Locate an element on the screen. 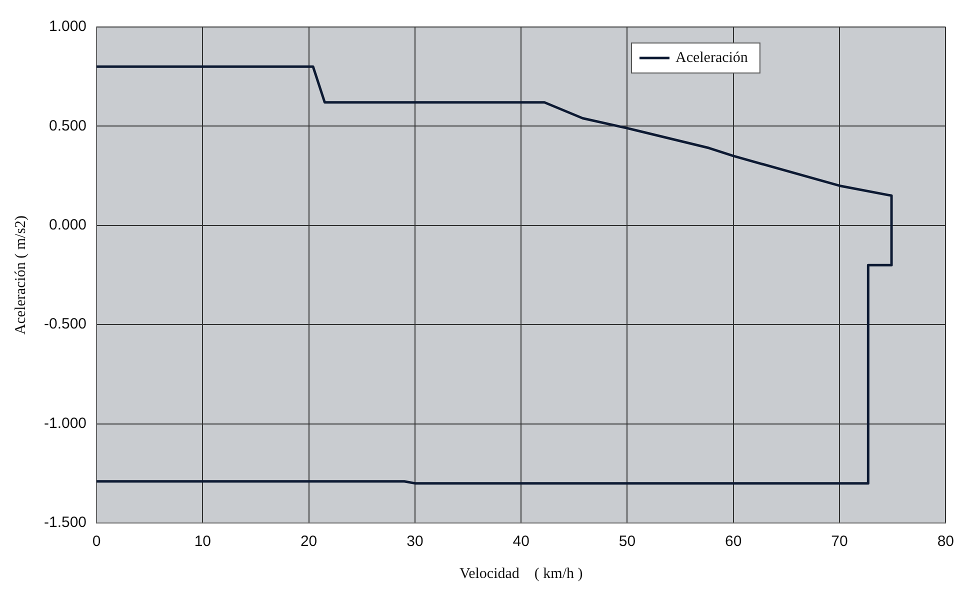 This screenshot has height=595, width=972. x-tick-label: 20 is located at coordinates (309, 541).